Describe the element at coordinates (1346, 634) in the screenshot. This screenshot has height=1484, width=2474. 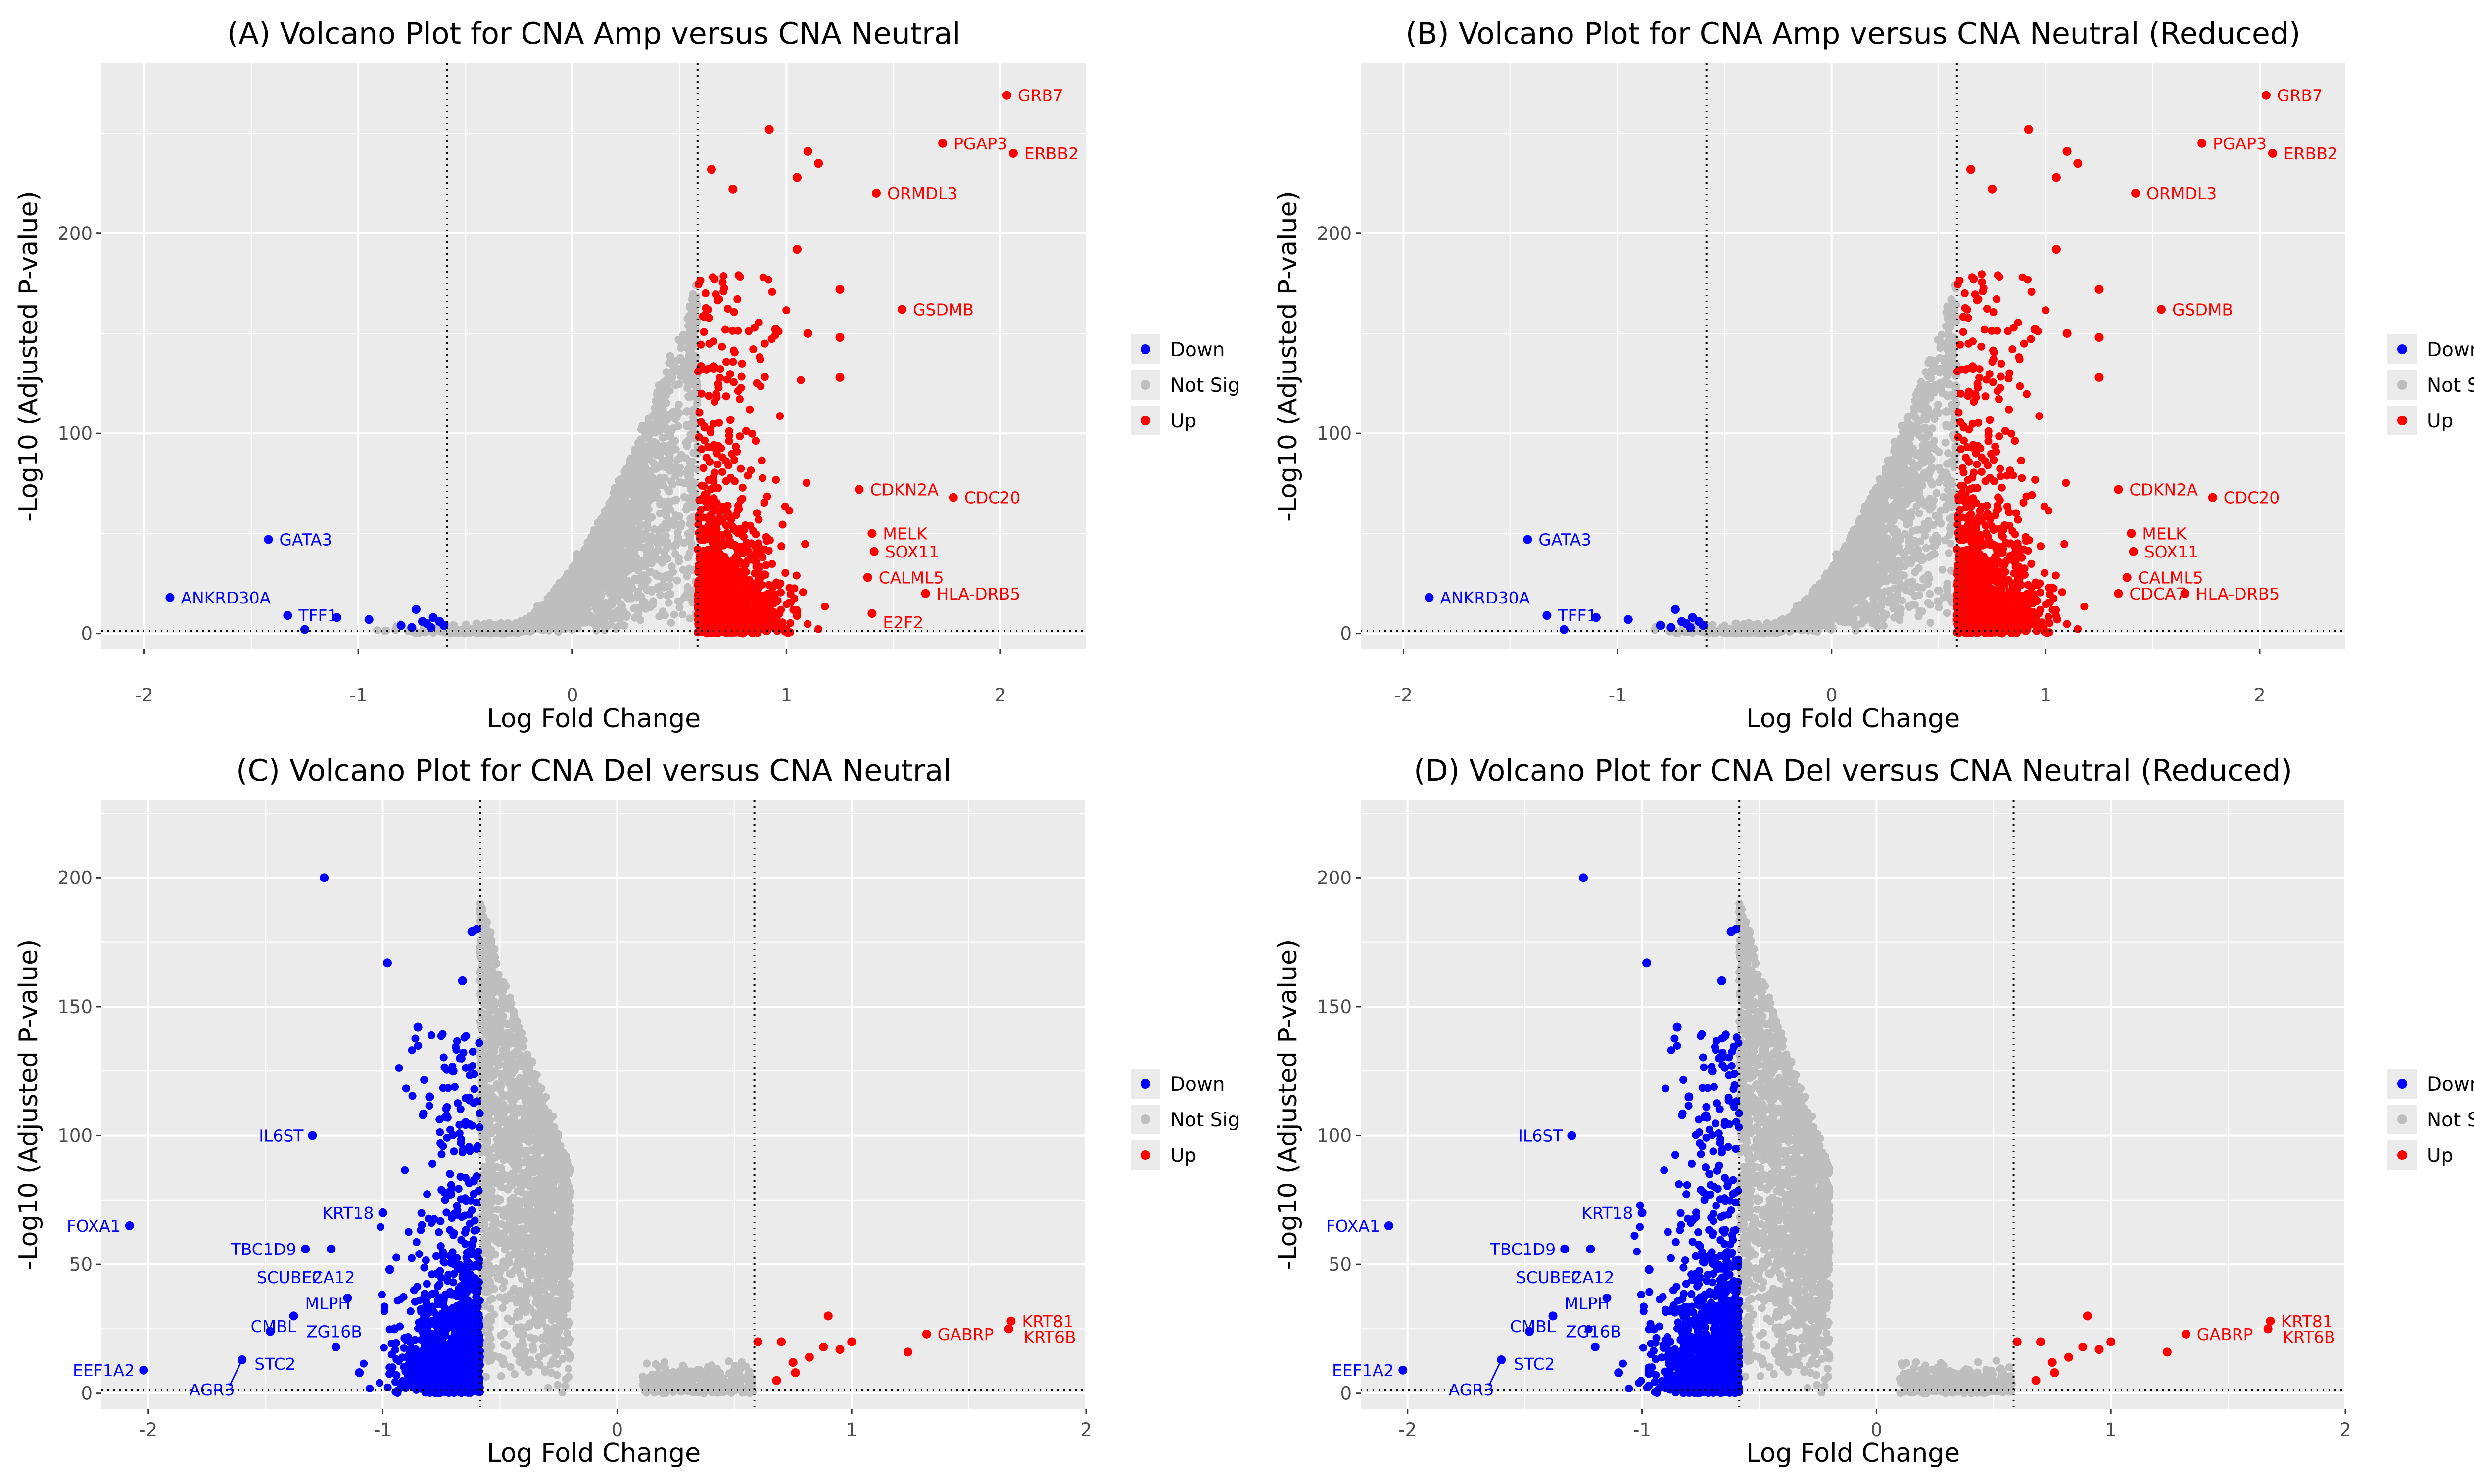
I see `y-tick-label: 0` at that location.